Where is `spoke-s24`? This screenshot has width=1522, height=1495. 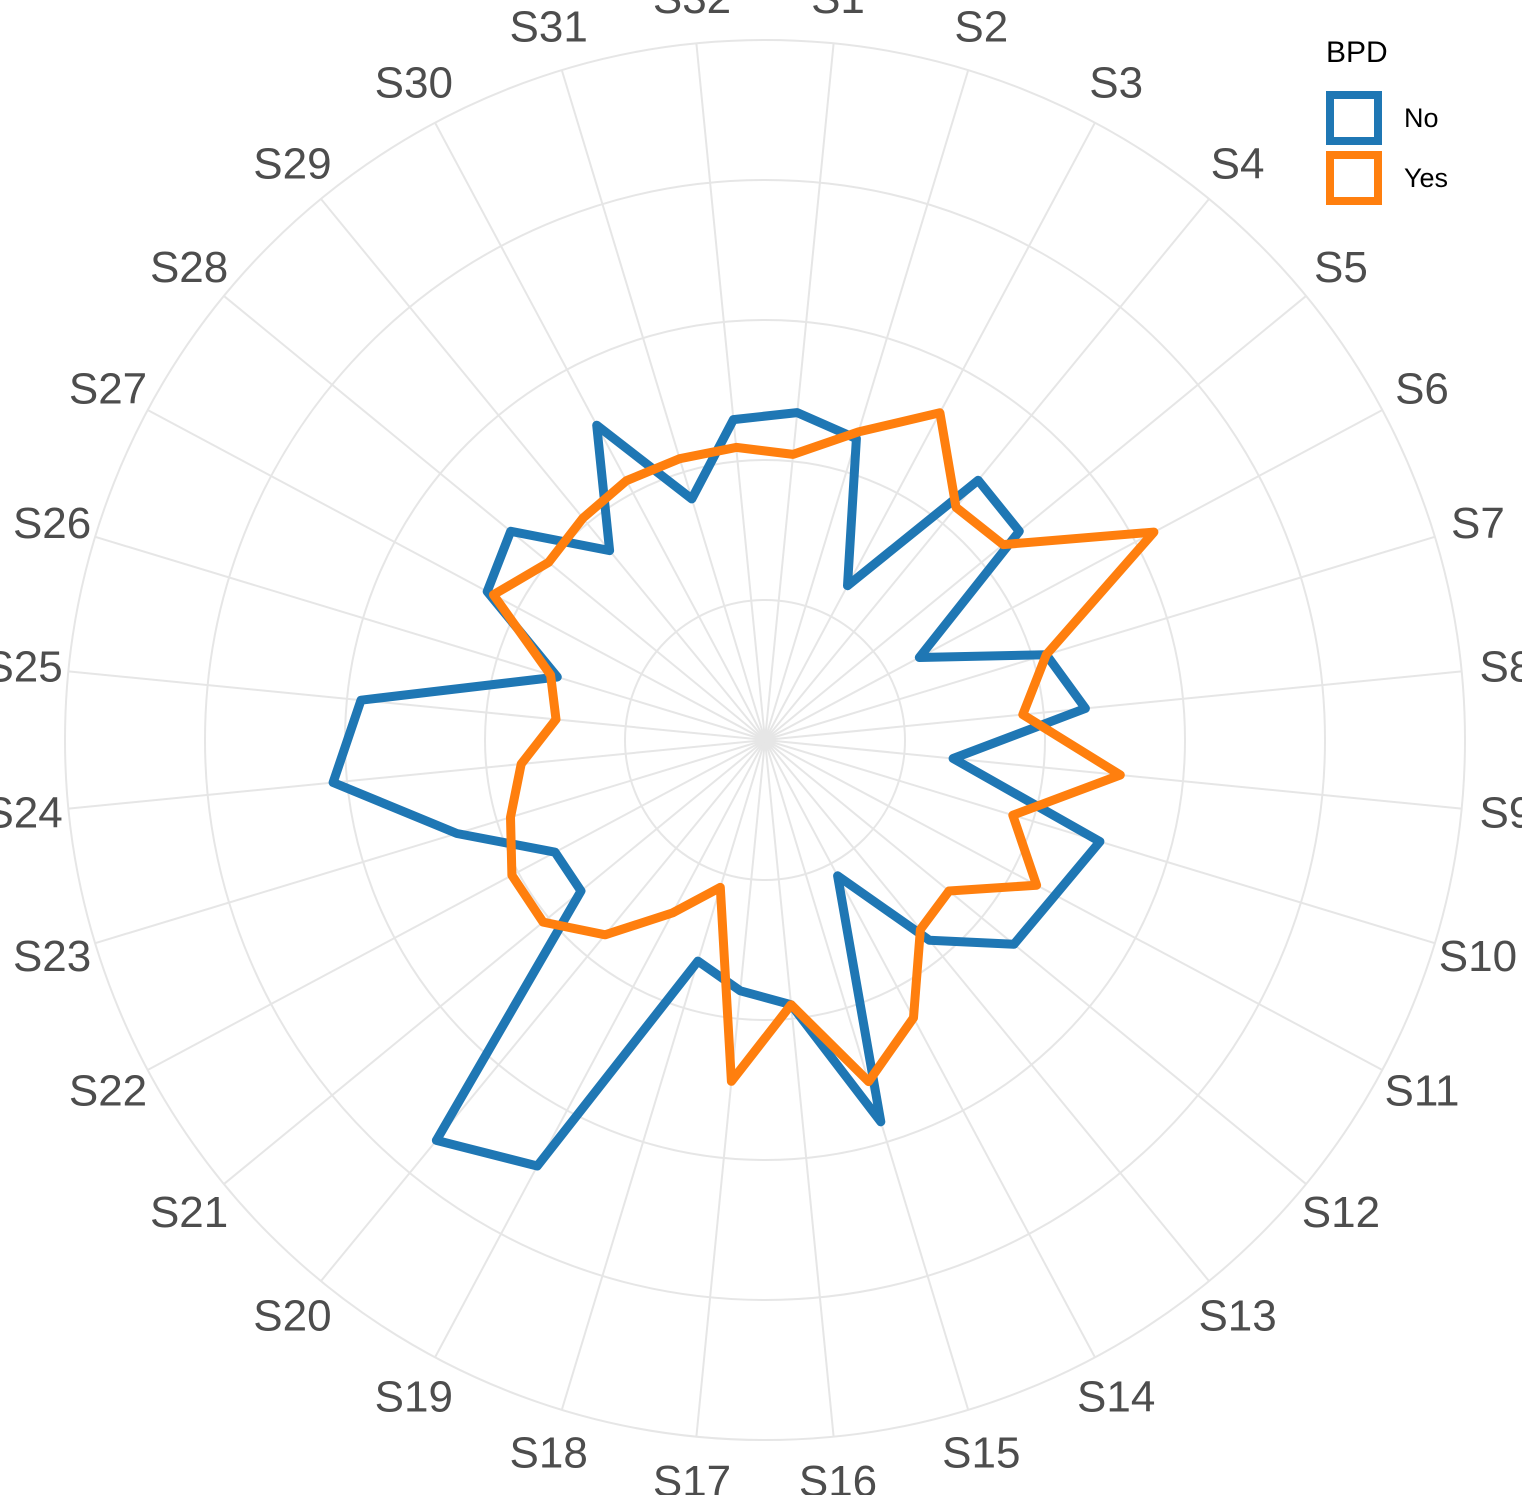
spoke-s24 is located at coordinates (417, 774).